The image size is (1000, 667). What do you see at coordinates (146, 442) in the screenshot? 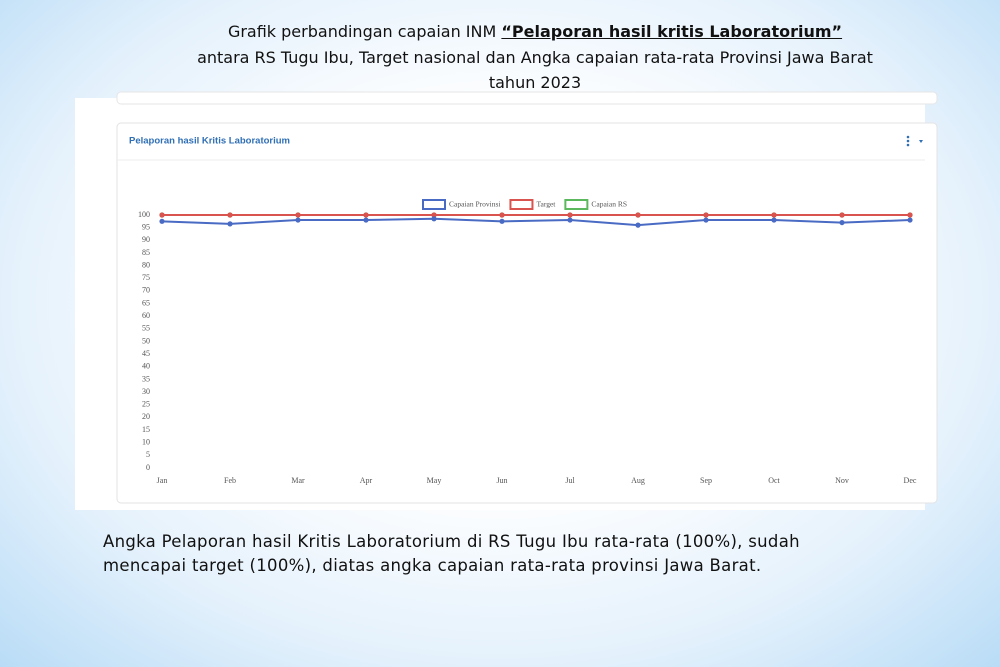
I see `y-tick-label: 10` at bounding box center [146, 442].